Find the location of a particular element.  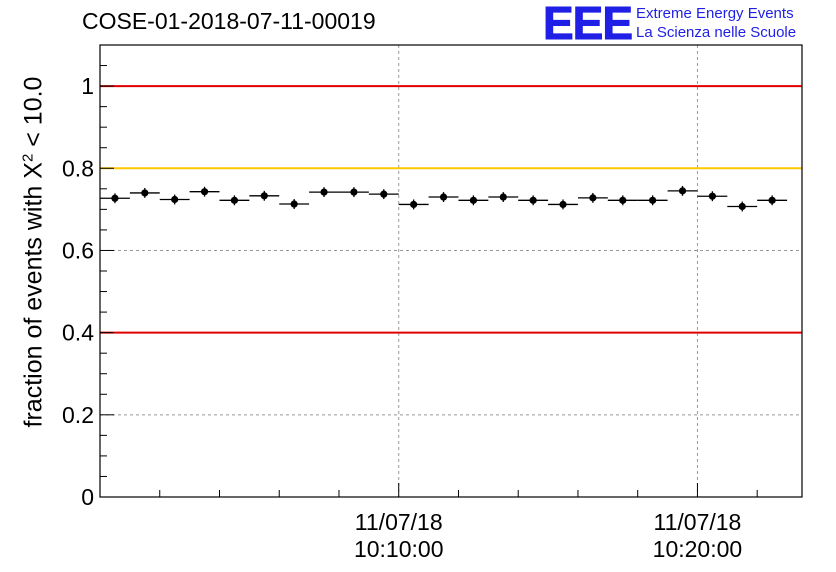

logo-line-1: Extreme Energy Events is located at coordinates (715, 13).